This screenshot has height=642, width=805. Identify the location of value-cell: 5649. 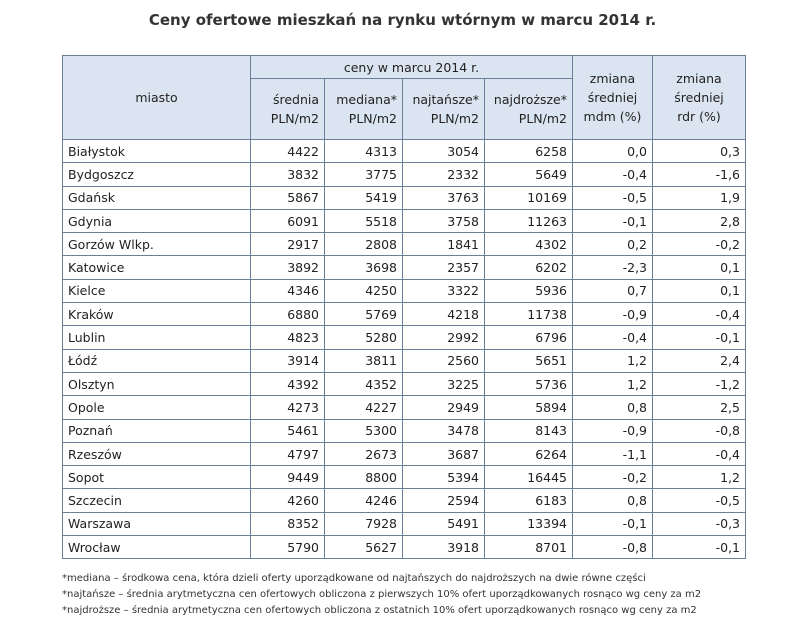
(528, 174).